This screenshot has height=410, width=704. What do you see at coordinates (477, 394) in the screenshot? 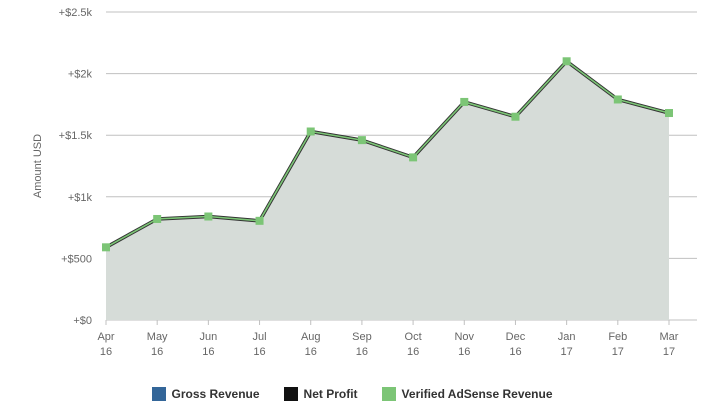
I see `legend-label: Verified AdSense Revenue` at bounding box center [477, 394].